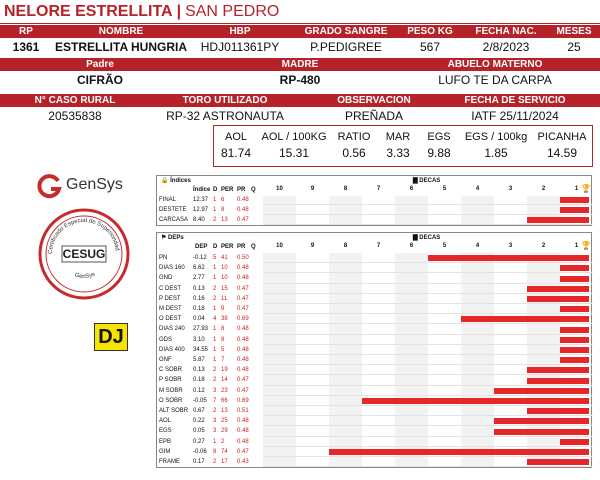 The image size is (600, 480). Describe the element at coordinates (496, 146) in the screenshot. I see `metric-egs-100kg: EGS / 100kg 1.85` at that location.